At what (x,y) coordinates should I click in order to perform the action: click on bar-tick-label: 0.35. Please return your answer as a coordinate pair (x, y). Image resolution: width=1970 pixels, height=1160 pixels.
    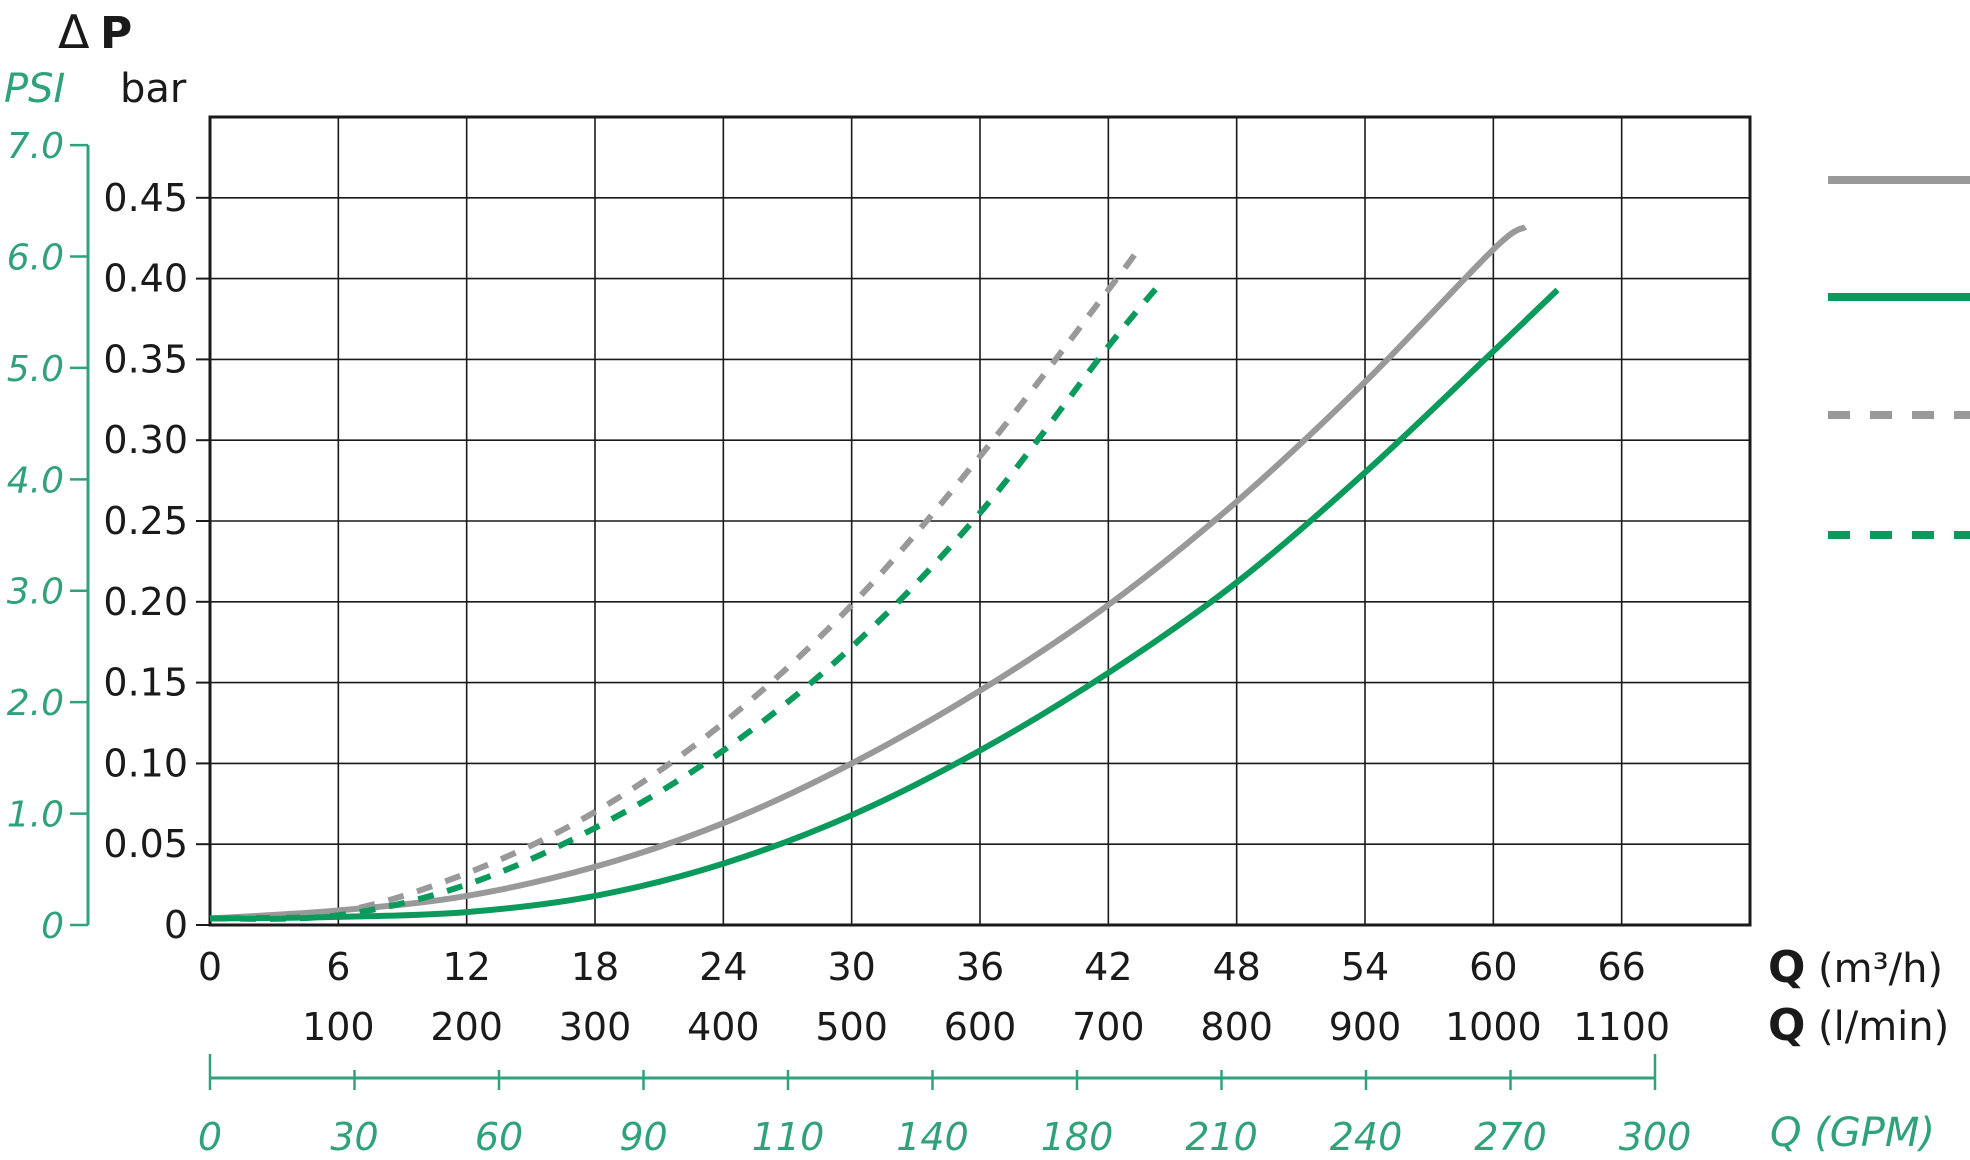
    Looking at the image, I should click on (145, 359).